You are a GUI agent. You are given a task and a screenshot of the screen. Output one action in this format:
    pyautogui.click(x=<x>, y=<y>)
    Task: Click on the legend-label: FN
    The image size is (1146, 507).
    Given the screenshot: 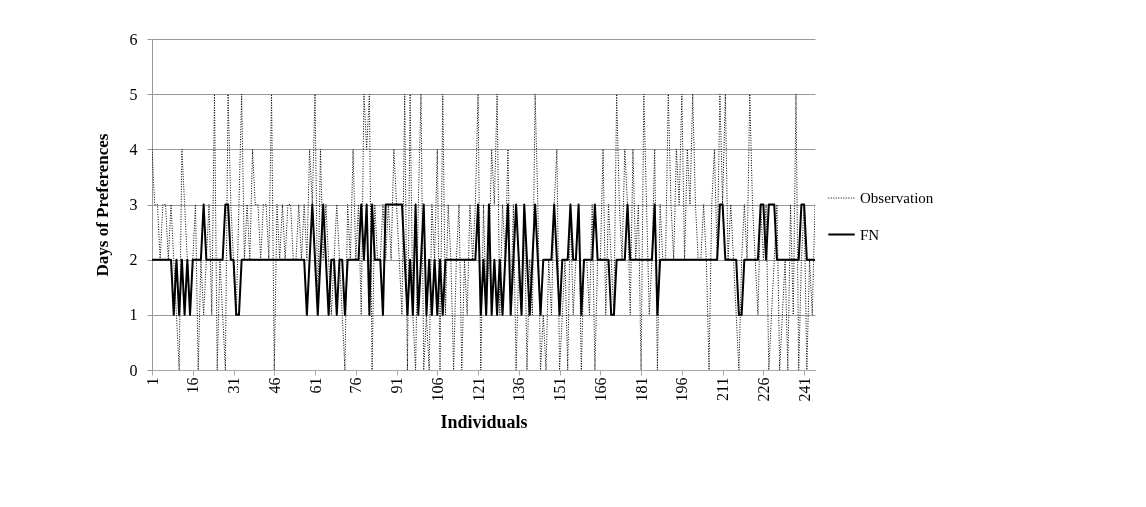 What is the action you would take?
    pyautogui.click(x=870, y=234)
    